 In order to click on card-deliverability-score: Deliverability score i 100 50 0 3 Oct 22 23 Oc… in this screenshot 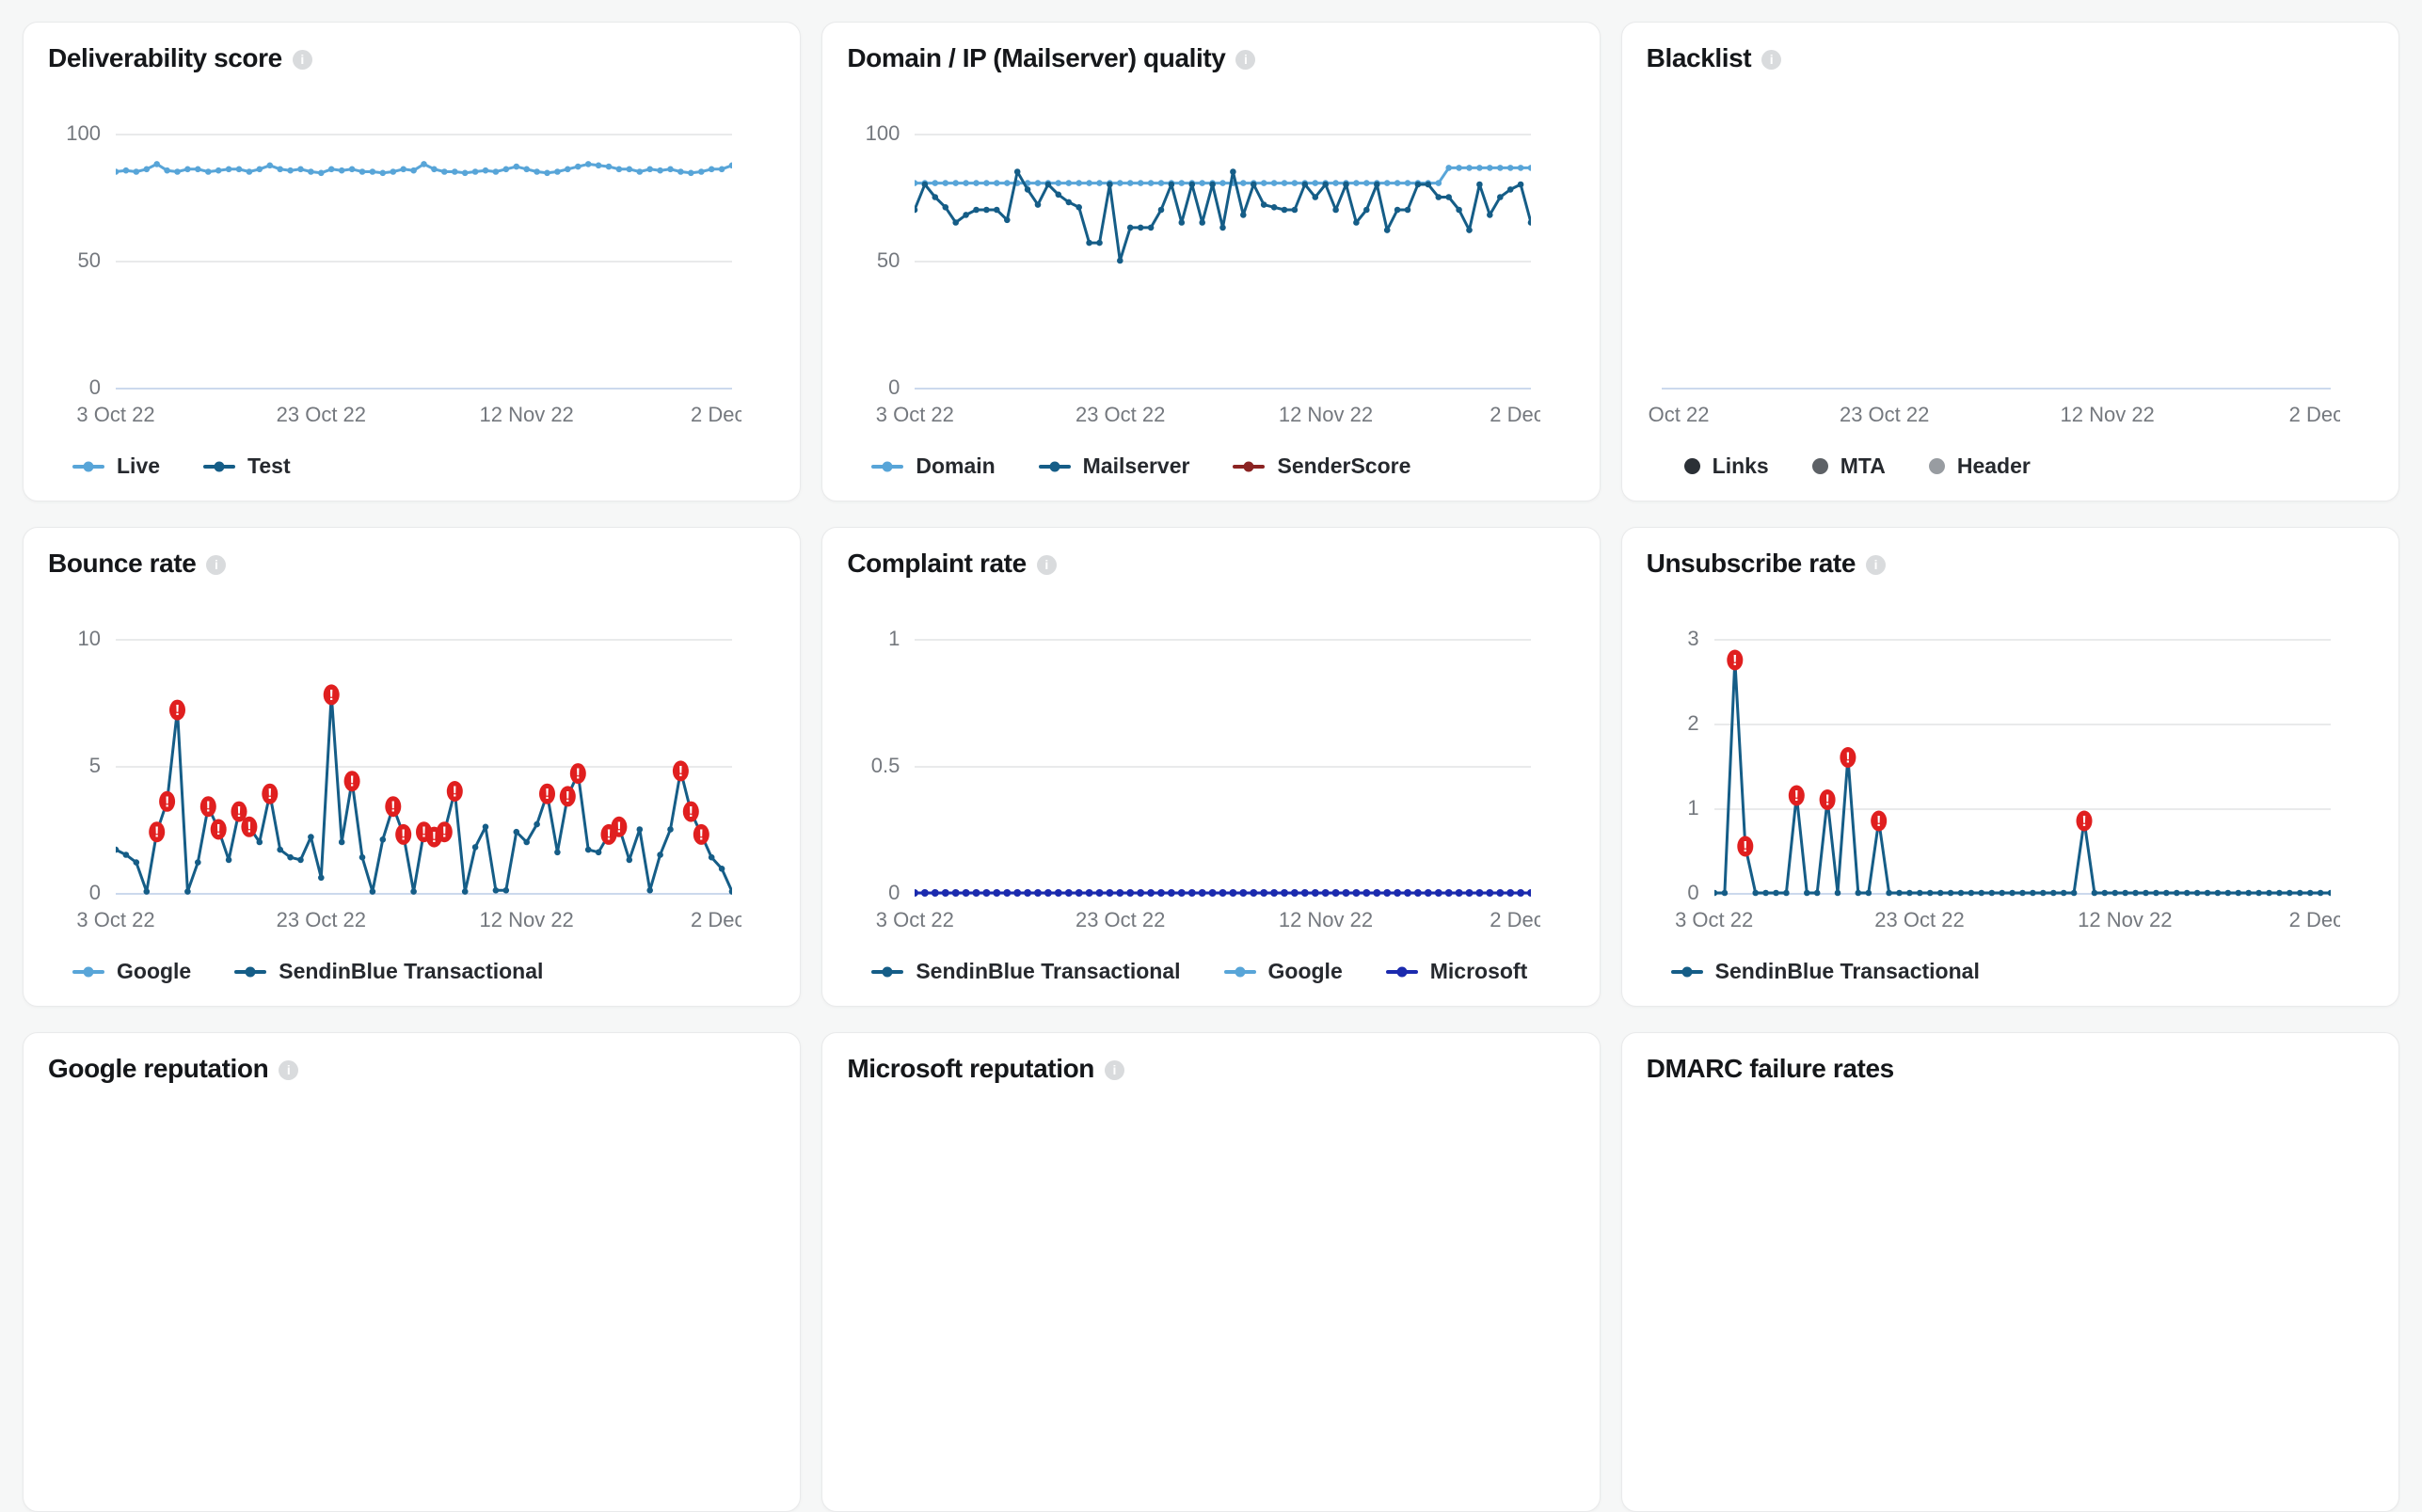, I will do `click(413, 261)`.